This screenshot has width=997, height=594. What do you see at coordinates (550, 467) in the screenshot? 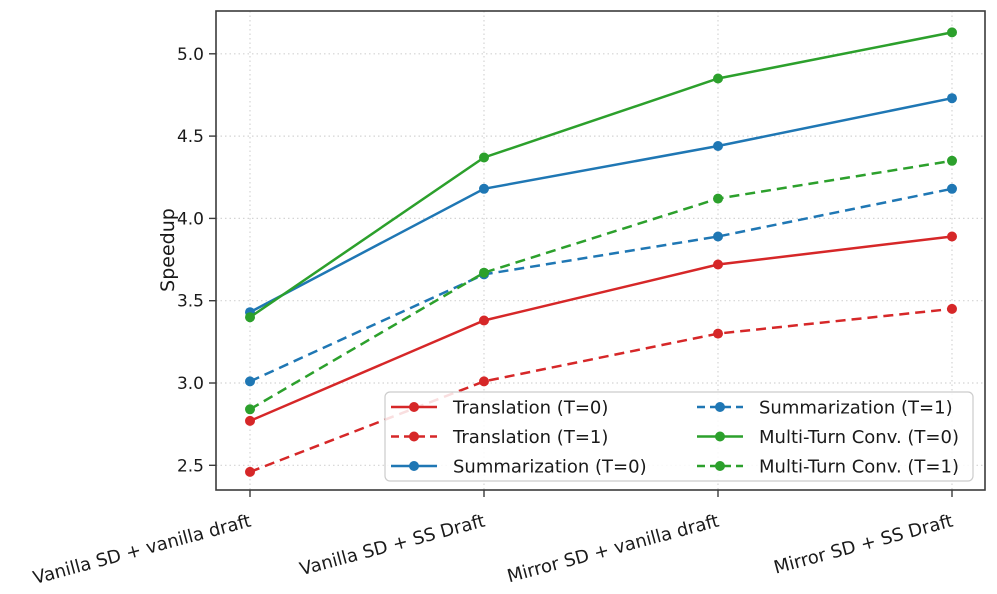
I see `legend-label: Summarization (T=0)` at bounding box center [550, 467].